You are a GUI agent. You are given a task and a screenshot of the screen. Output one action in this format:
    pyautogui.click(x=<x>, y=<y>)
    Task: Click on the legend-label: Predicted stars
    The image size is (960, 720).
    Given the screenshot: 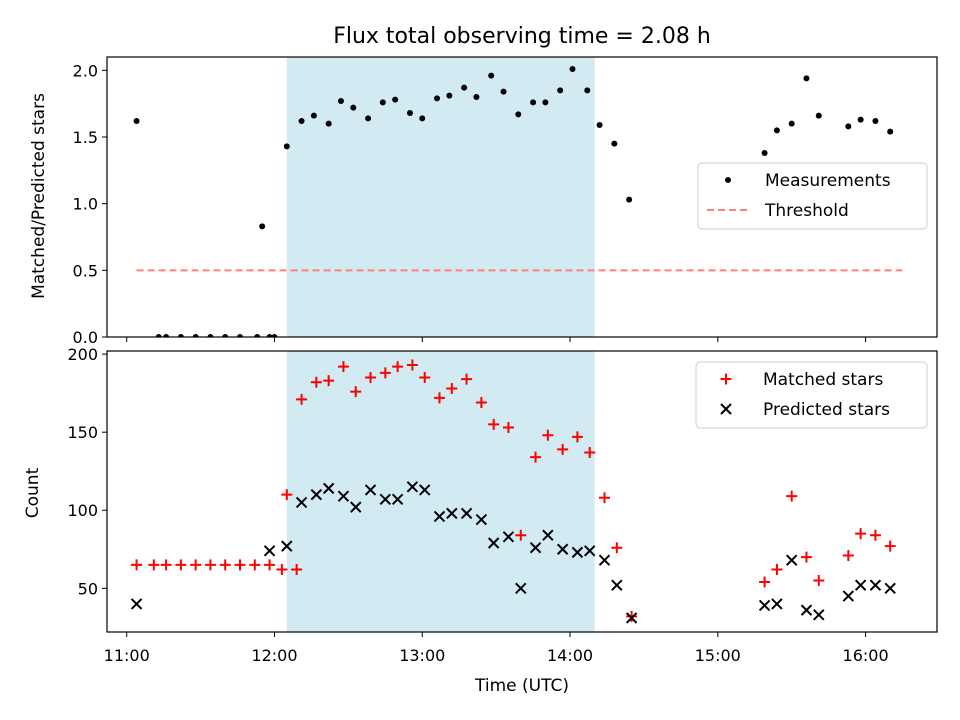 What is the action you would take?
    pyautogui.click(x=826, y=410)
    